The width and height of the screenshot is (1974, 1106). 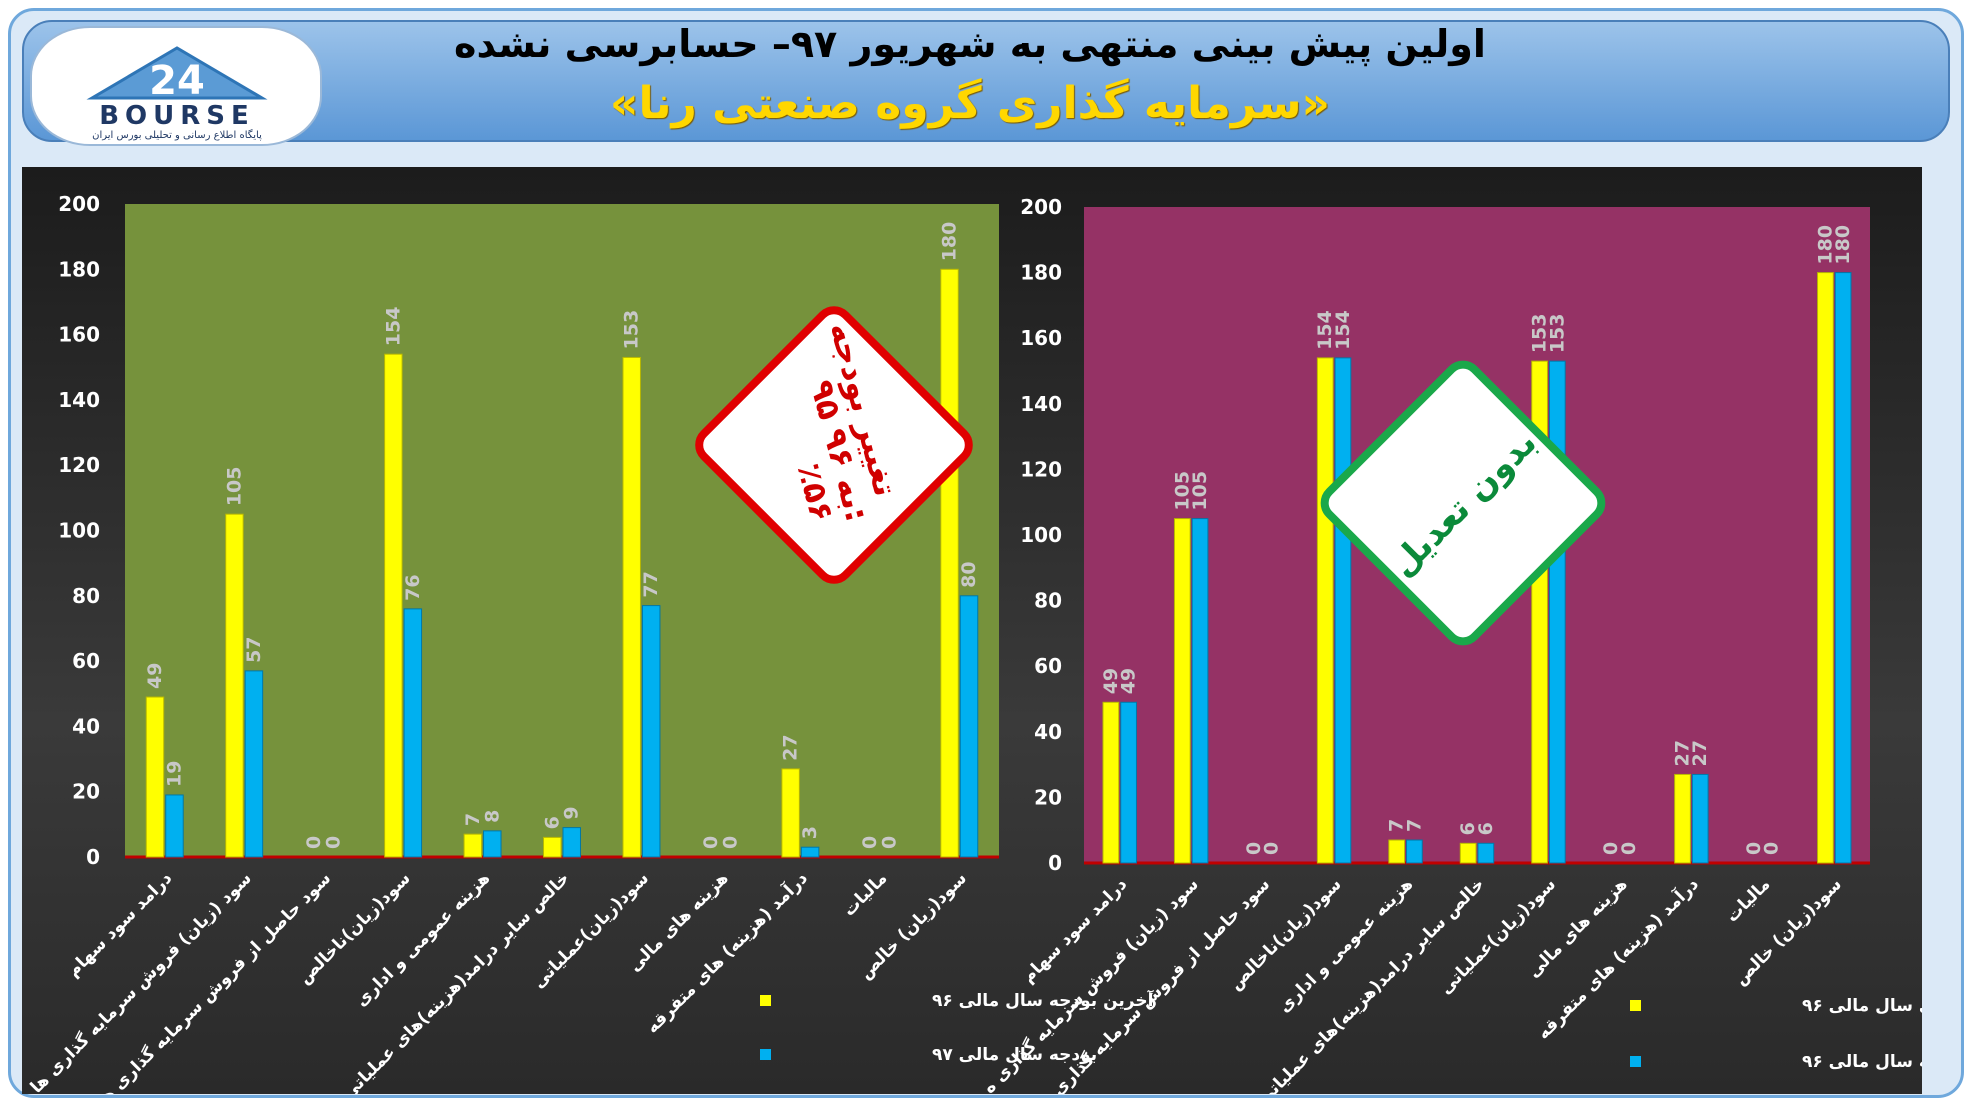 What do you see at coordinates (79, 335) in the screenshot?
I see `y-tick-label: 160` at bounding box center [79, 335].